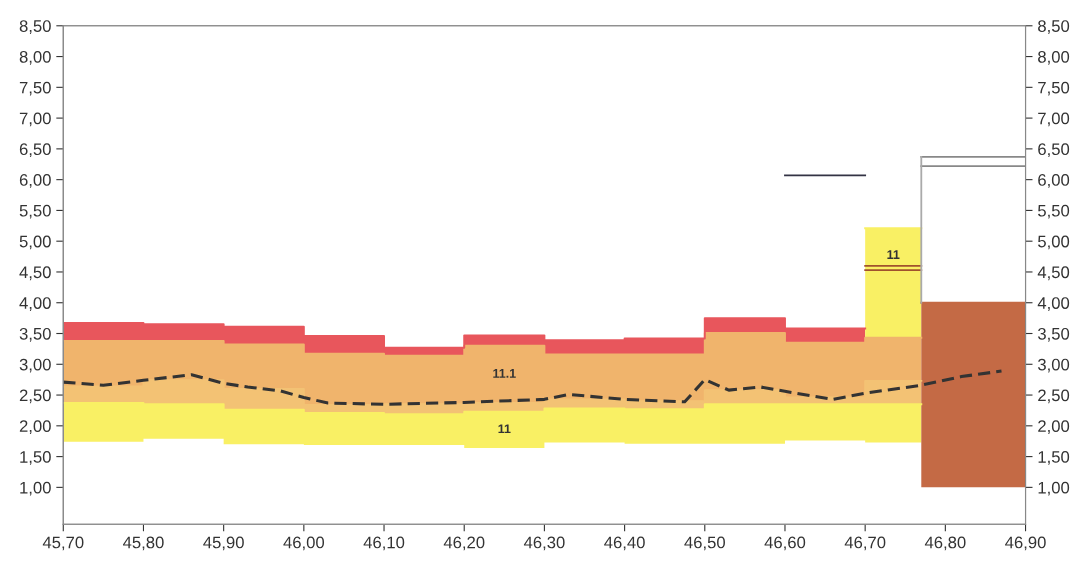 This screenshot has width=1091, height=573. What do you see at coordinates (1053, 273) in the screenshot?
I see `y2-tick-label: 4,50` at bounding box center [1053, 273].